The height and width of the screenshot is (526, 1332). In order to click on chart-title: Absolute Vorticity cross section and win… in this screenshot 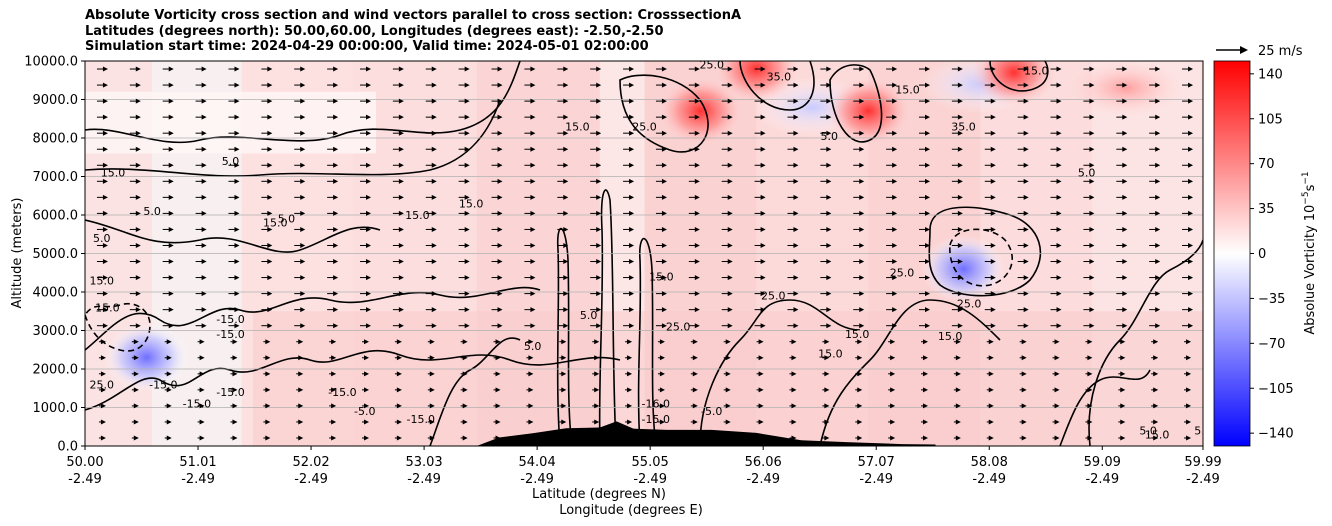, I will do `click(413, 31)`.